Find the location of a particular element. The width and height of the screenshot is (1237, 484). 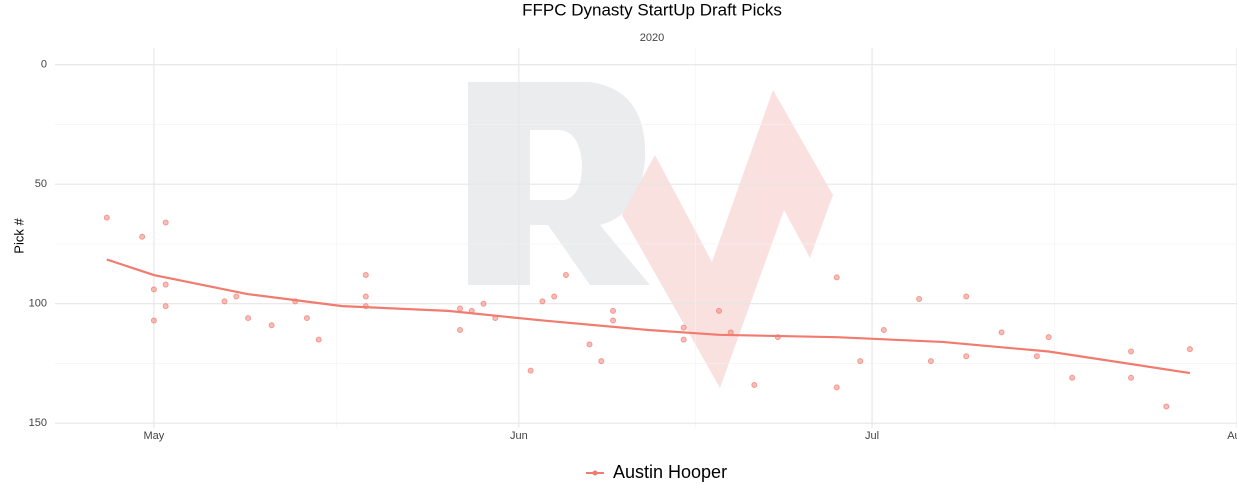

chart-title: FFPC Dynasty StartUp Draft Picks is located at coordinates (652, 9).